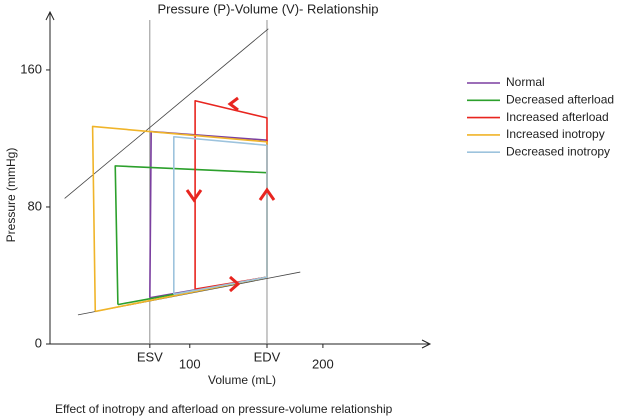  Describe the element at coordinates (233, 104) in the screenshot. I see `arrow-left` at that location.